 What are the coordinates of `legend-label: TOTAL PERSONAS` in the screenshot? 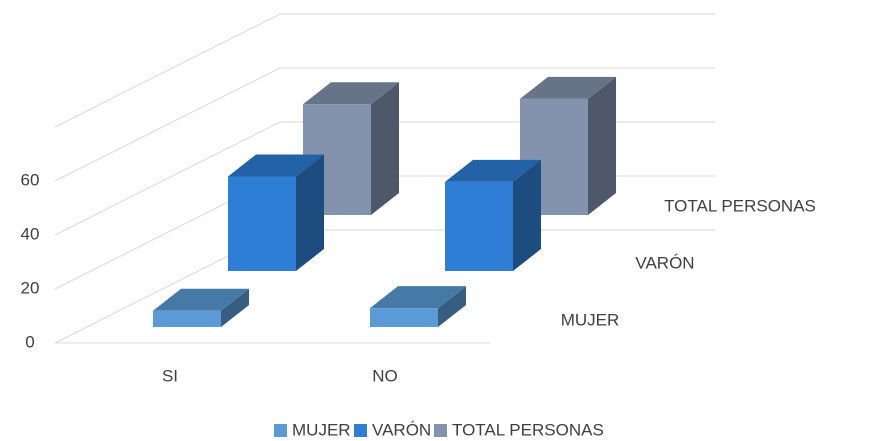 It's located at (528, 429).